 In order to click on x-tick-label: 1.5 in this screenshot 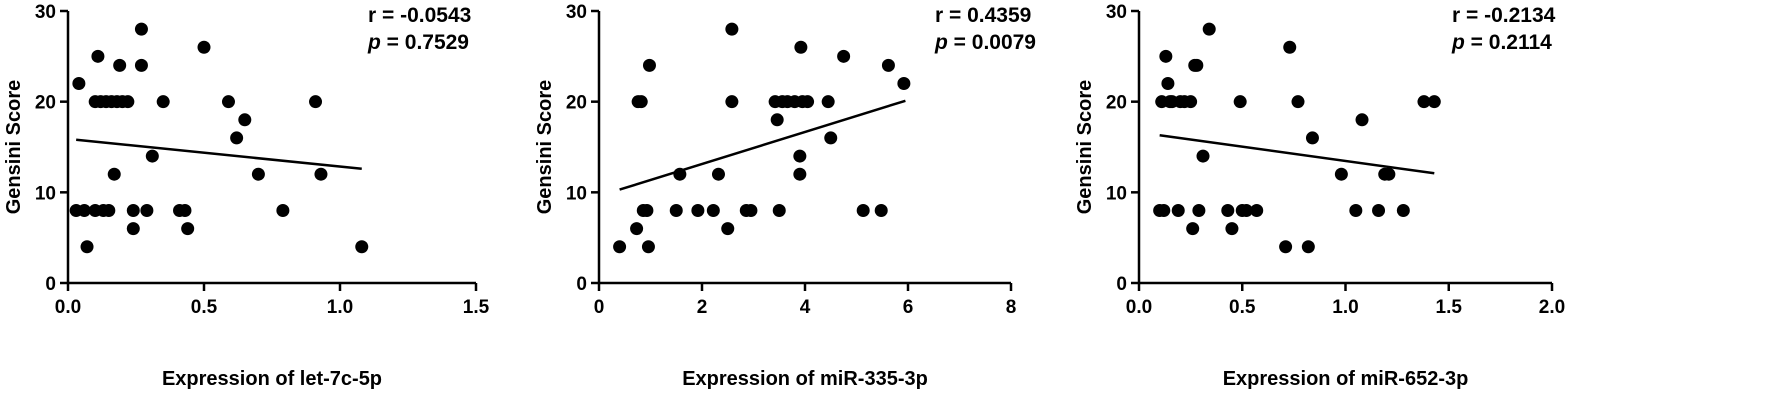, I will do `click(476, 307)`.